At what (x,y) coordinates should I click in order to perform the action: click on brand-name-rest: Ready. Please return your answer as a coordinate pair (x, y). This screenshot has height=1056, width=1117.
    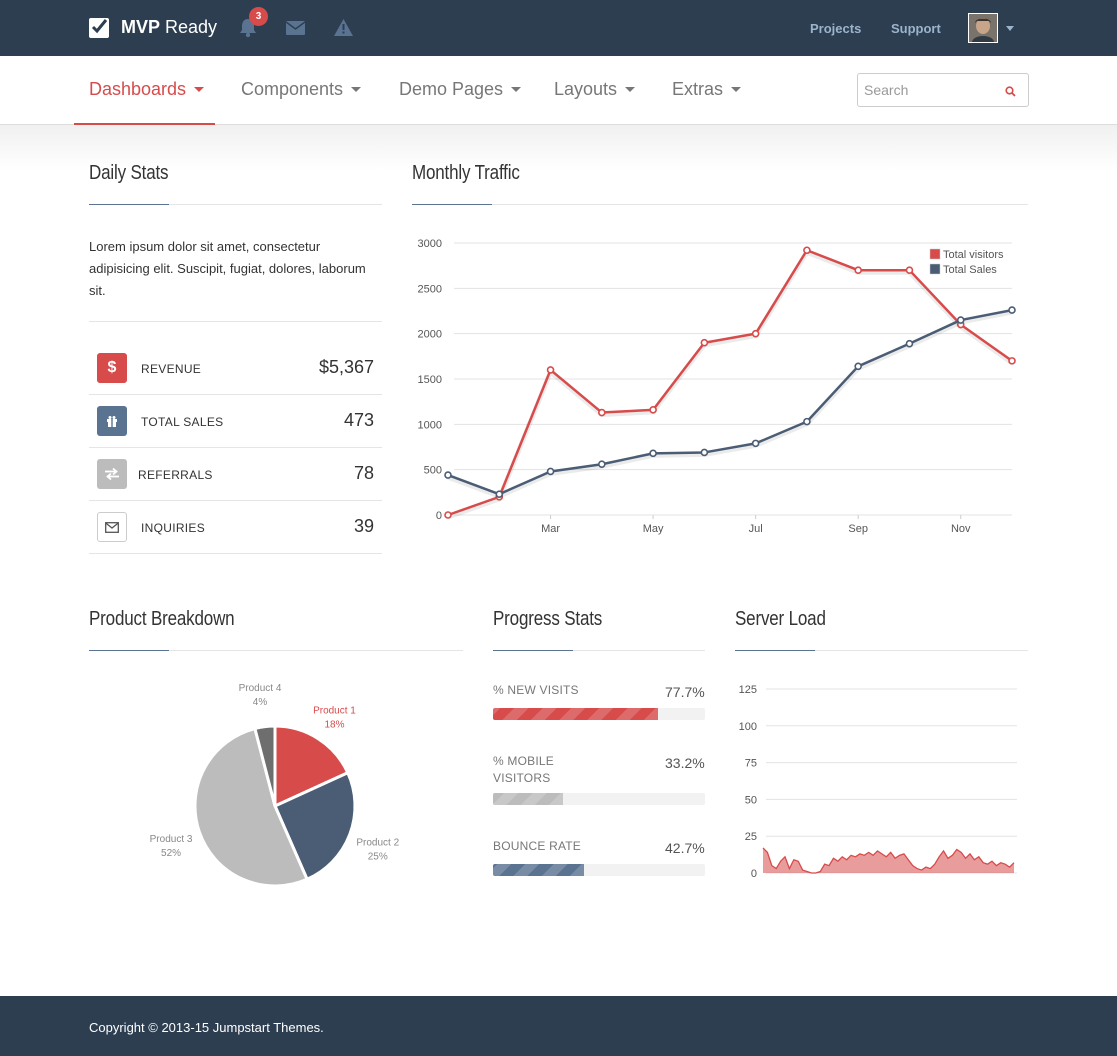
    Looking at the image, I should click on (191, 27).